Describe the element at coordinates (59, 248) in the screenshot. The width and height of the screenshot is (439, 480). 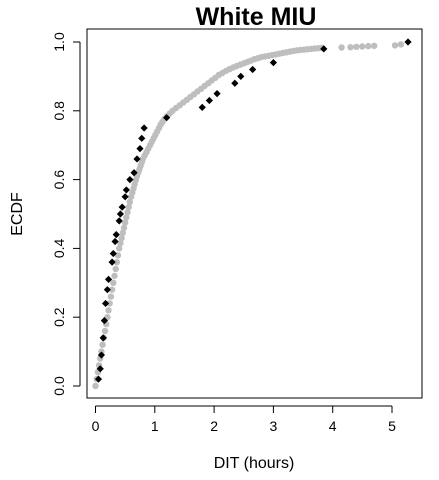
I see `y-tick-label: 0.4` at that location.